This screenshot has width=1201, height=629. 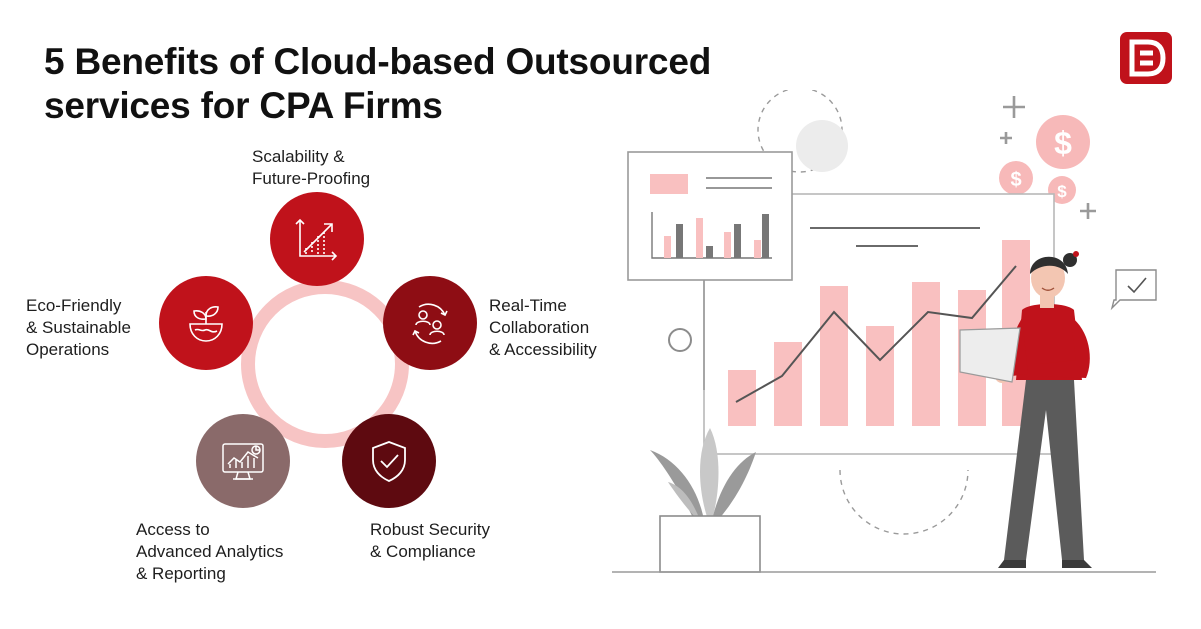 What do you see at coordinates (822, 146) in the screenshot?
I see `decor-gray-circle` at bounding box center [822, 146].